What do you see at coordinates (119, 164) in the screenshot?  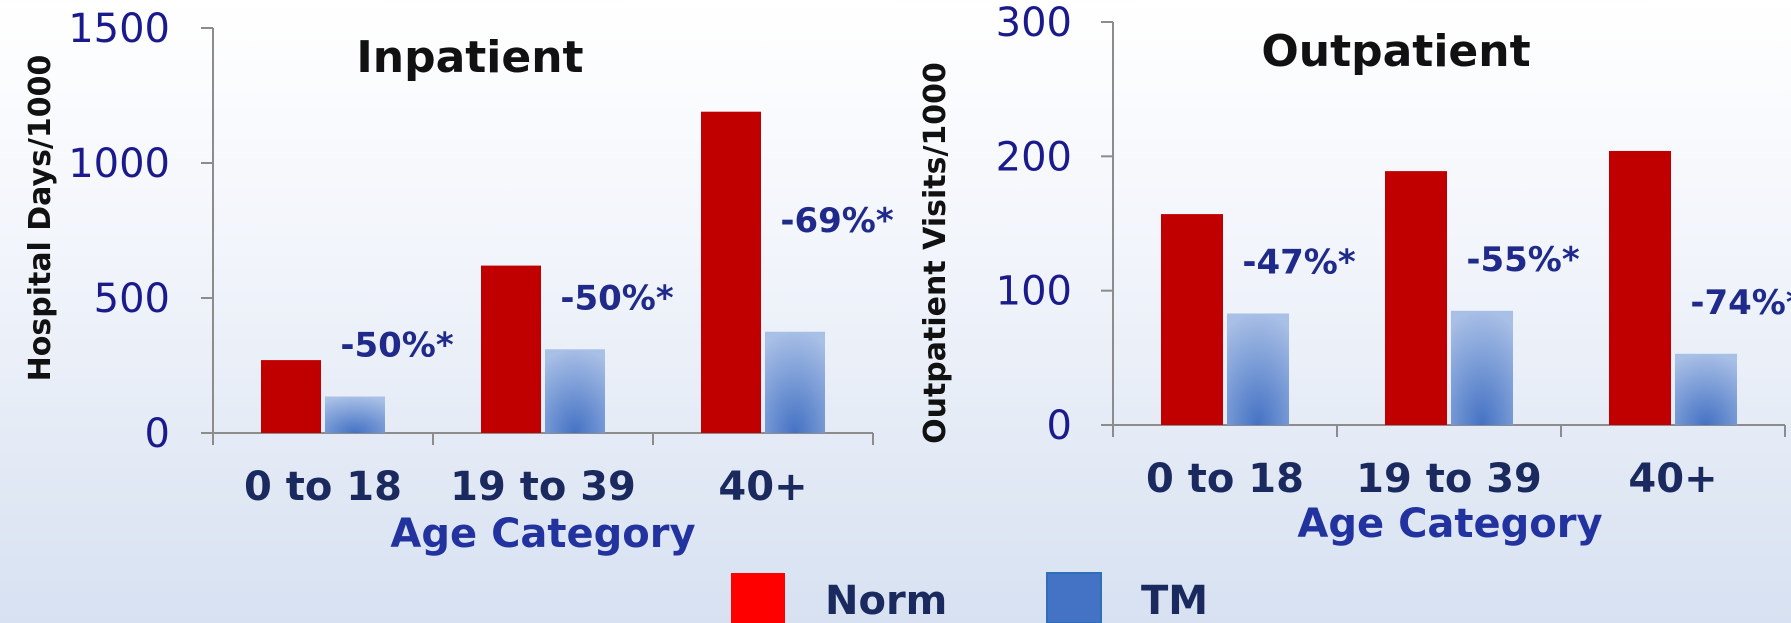 I see `y-tick-label: 1000` at bounding box center [119, 164].